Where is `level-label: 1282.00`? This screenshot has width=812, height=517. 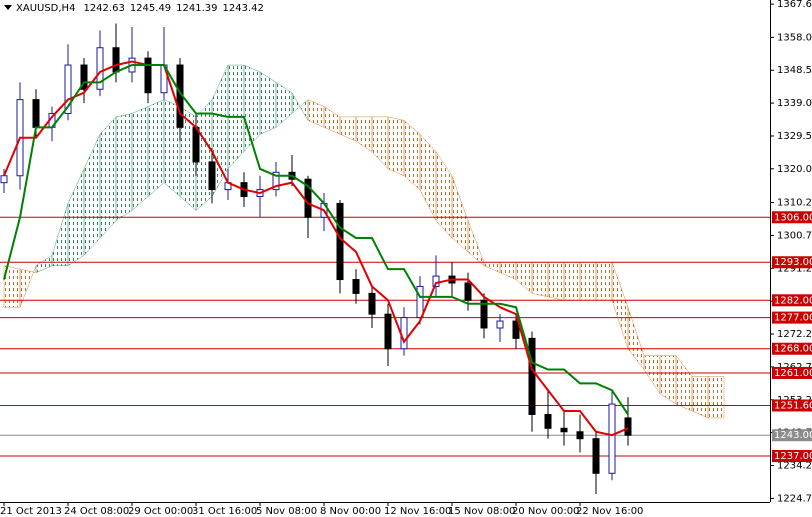
level-label: 1282.00 is located at coordinates (793, 300).